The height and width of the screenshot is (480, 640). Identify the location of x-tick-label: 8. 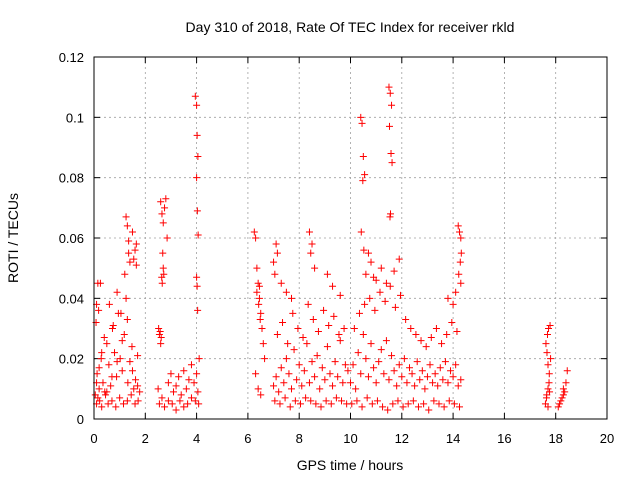
(299, 438).